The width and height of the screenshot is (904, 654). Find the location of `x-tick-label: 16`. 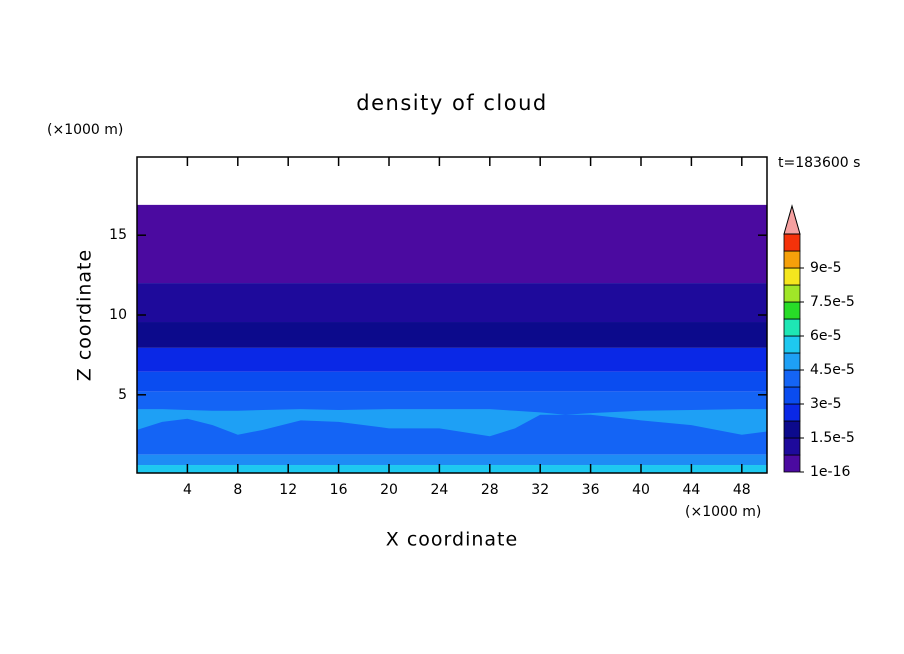

x-tick-label: 16 is located at coordinates (339, 490).